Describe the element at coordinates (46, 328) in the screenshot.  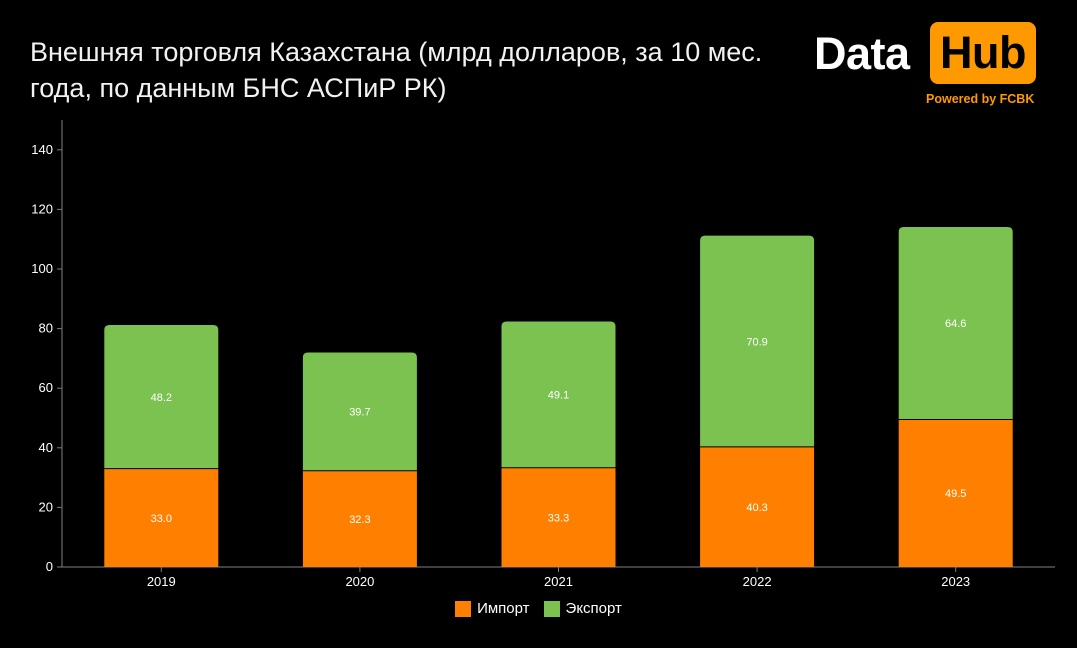
I see `y-tick-label: 80` at that location.